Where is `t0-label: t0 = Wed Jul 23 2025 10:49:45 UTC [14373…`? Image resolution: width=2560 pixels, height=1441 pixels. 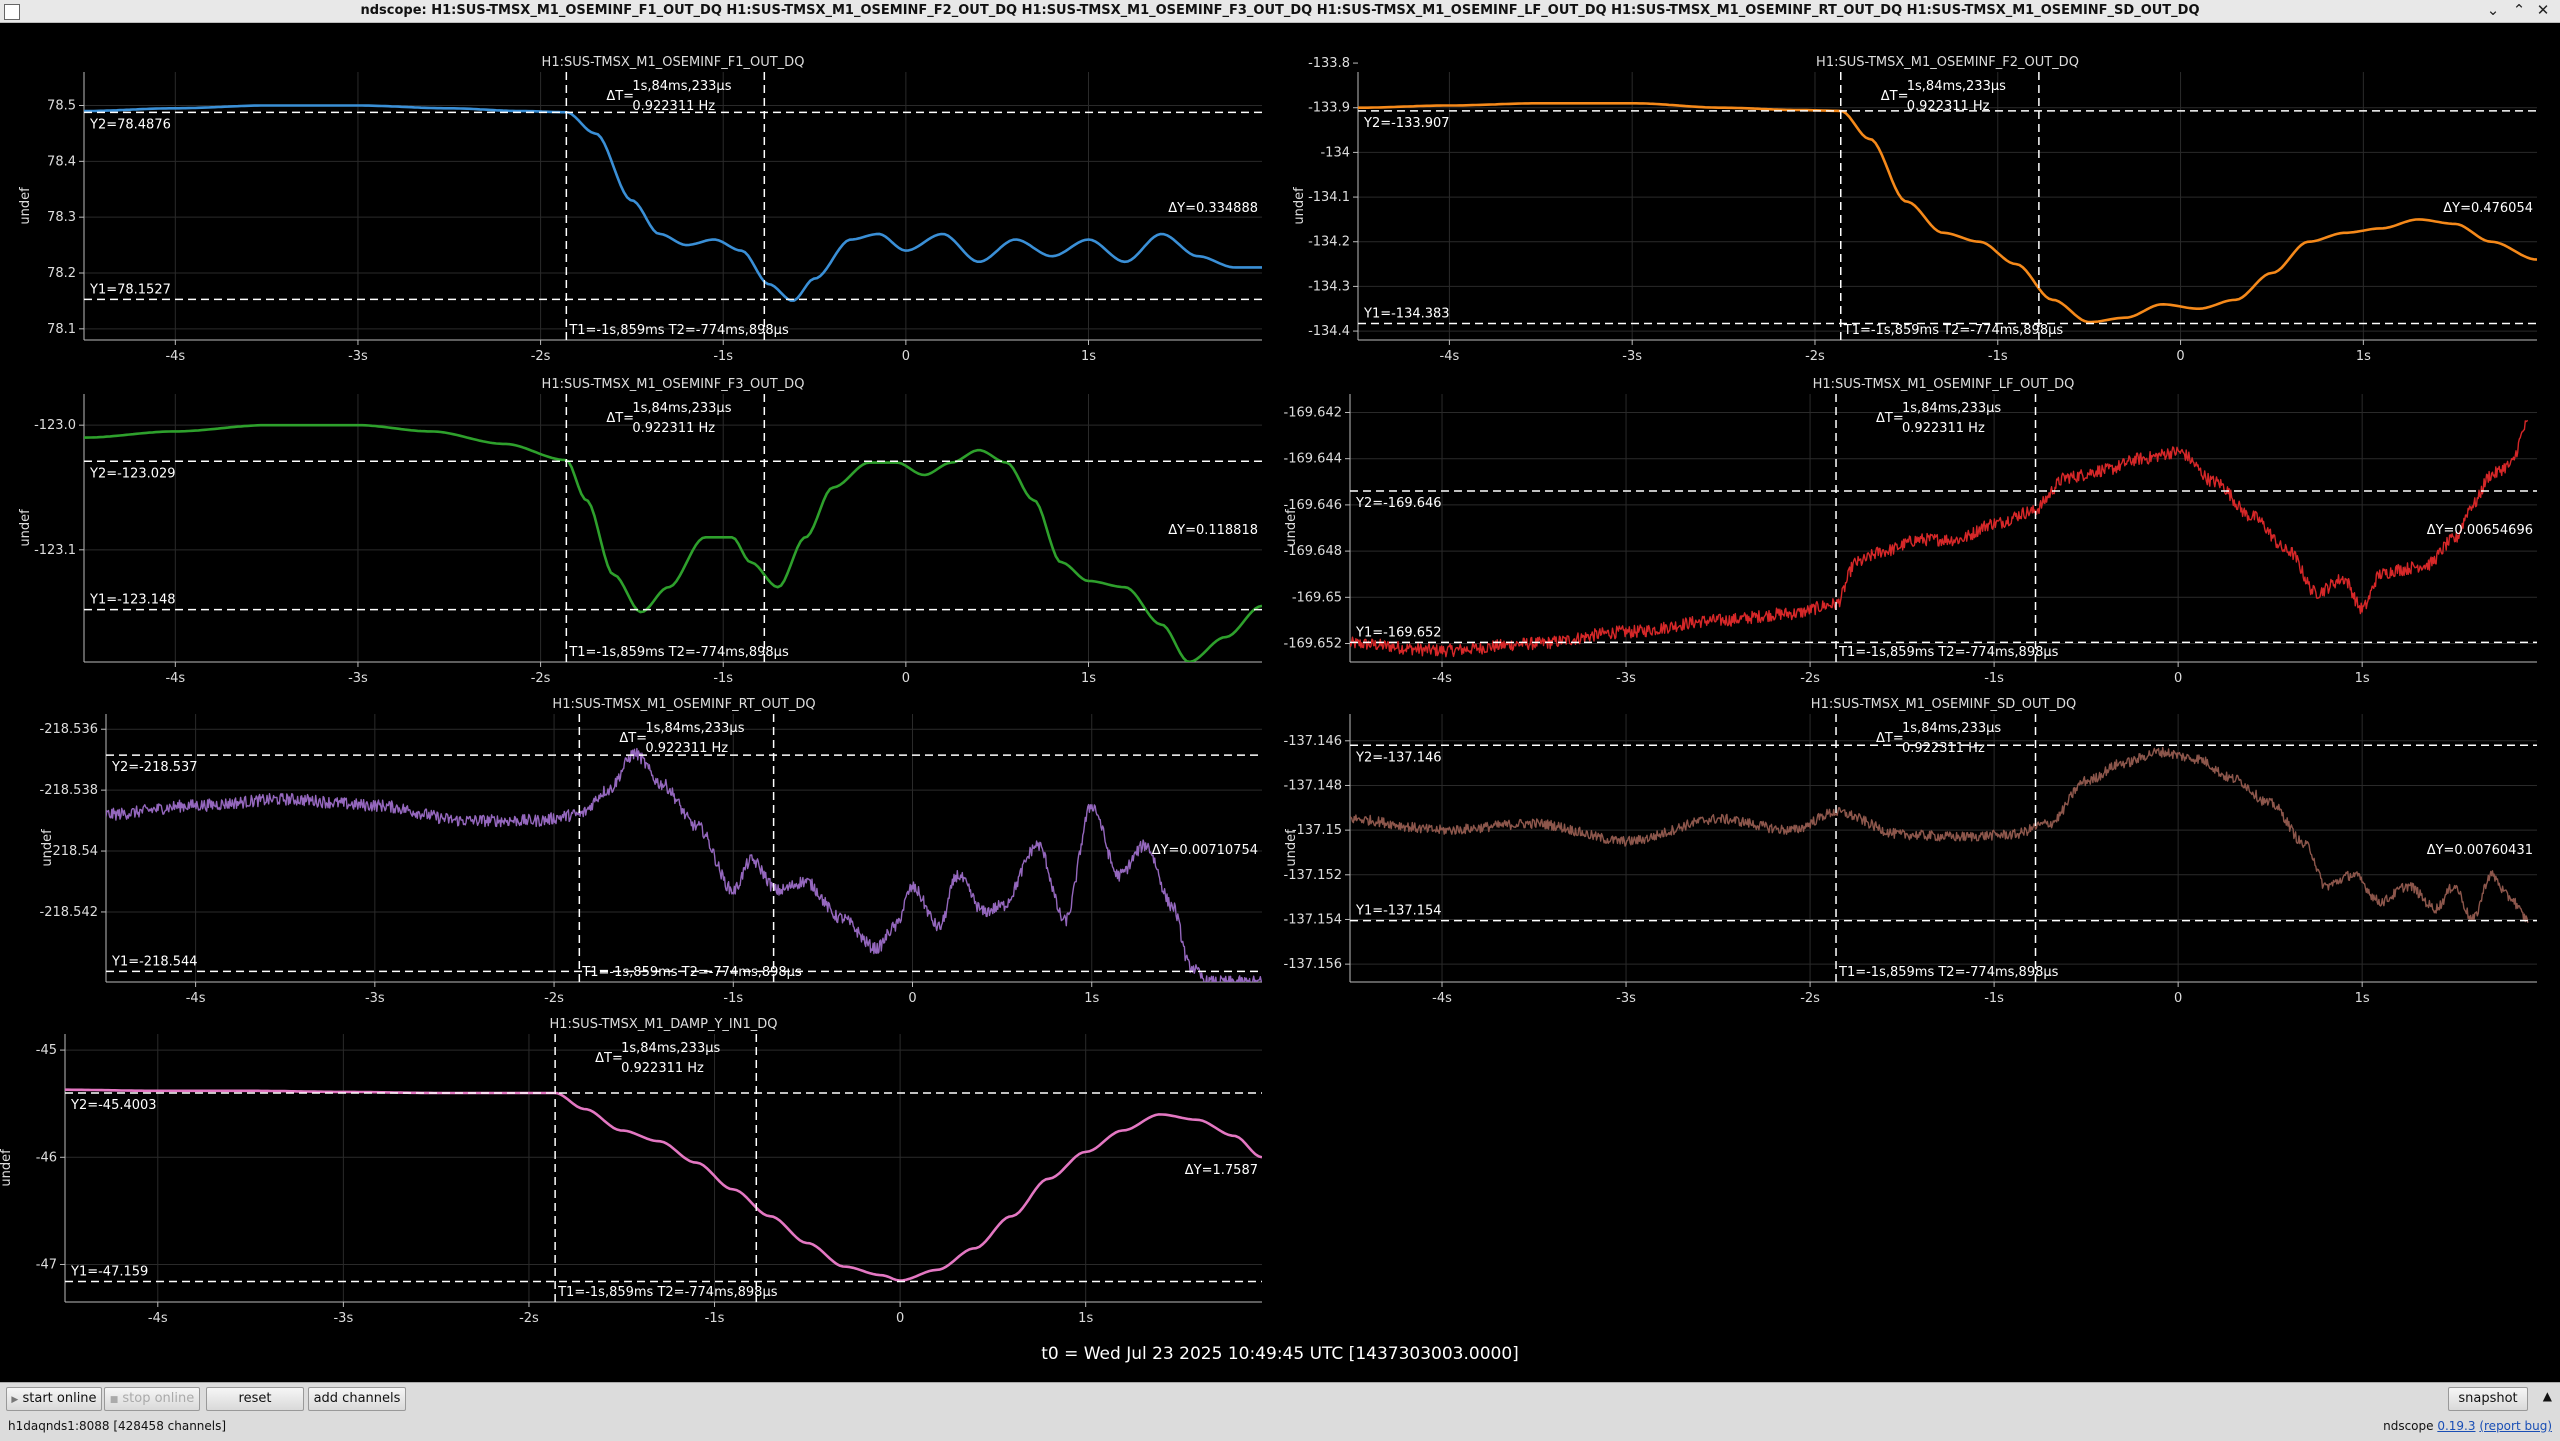
t0-label: t0 = Wed Jul 23 2025 10:49:45 UTC [14373… is located at coordinates (1280, 1354).